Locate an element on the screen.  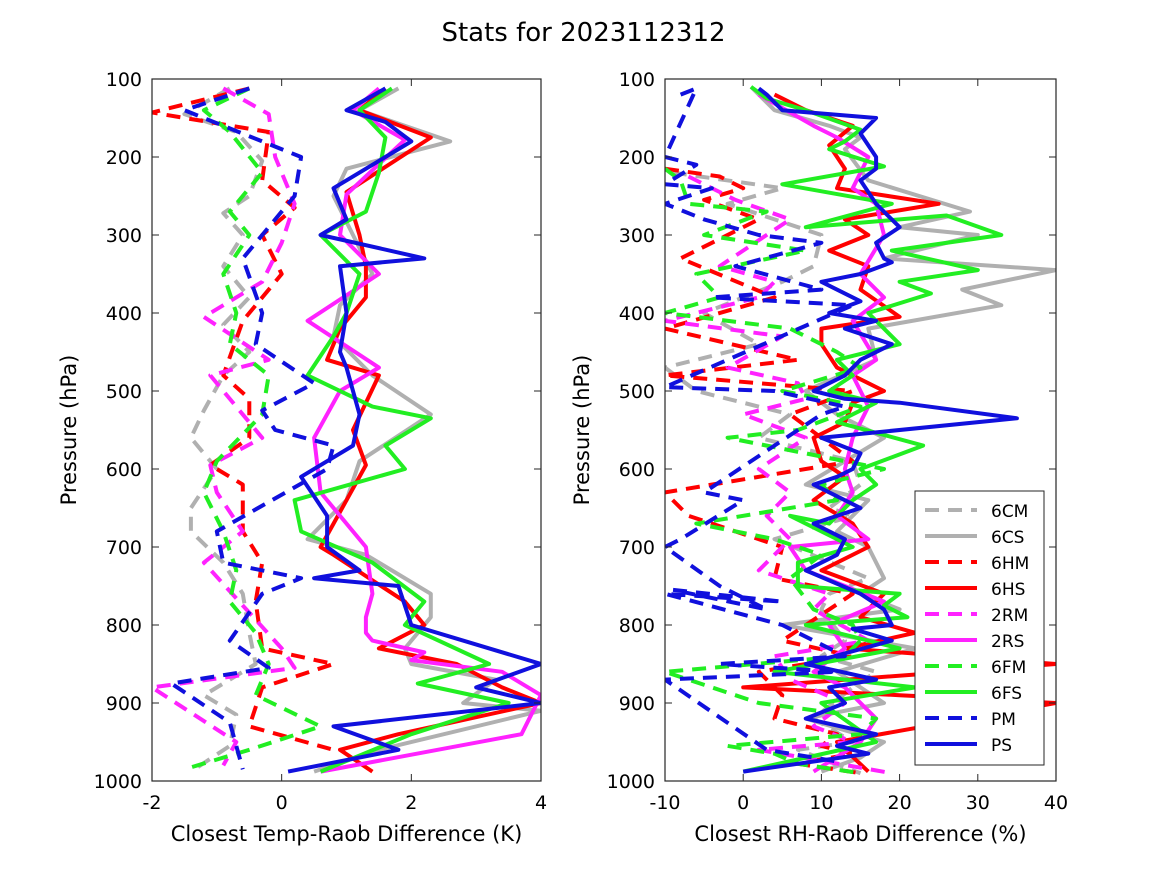
x-tick-label: 2 is located at coordinates (411, 803).